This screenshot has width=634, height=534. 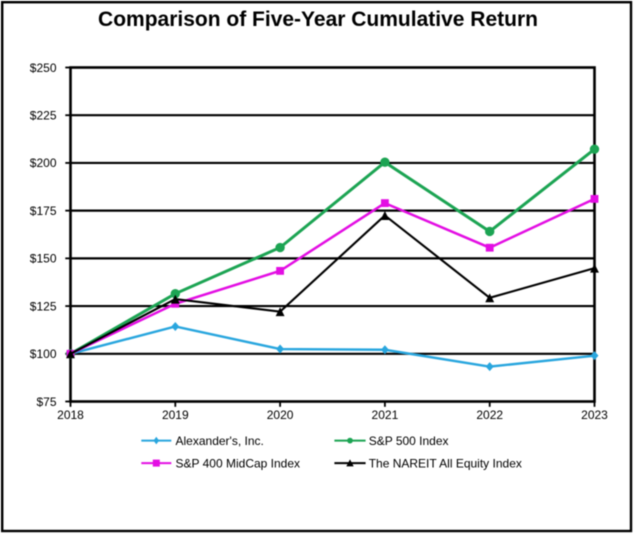 I want to click on svg-text: $175, so click(x=43, y=211).